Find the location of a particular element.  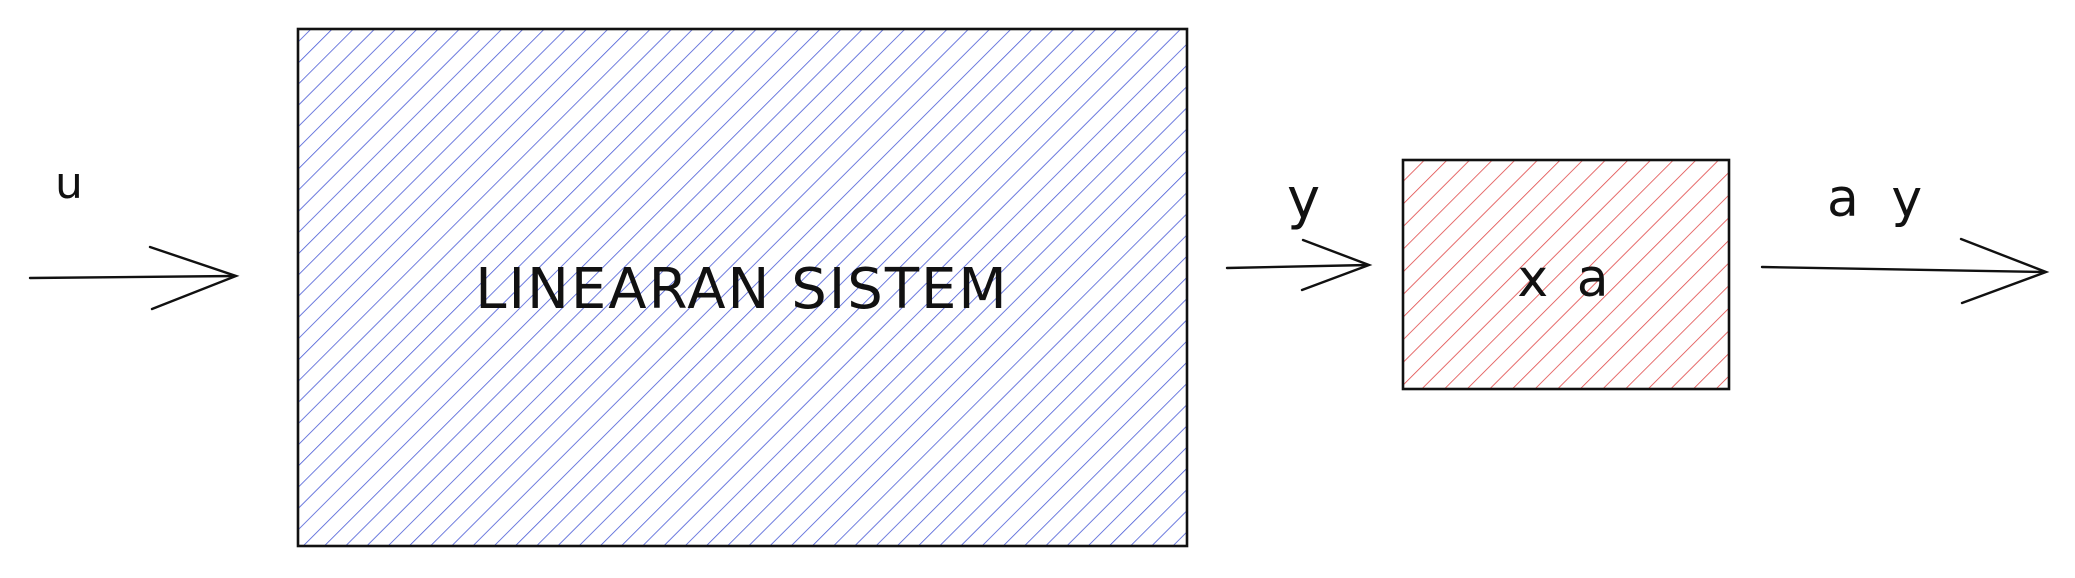

output-arrow is located at coordinates (1905, 271).